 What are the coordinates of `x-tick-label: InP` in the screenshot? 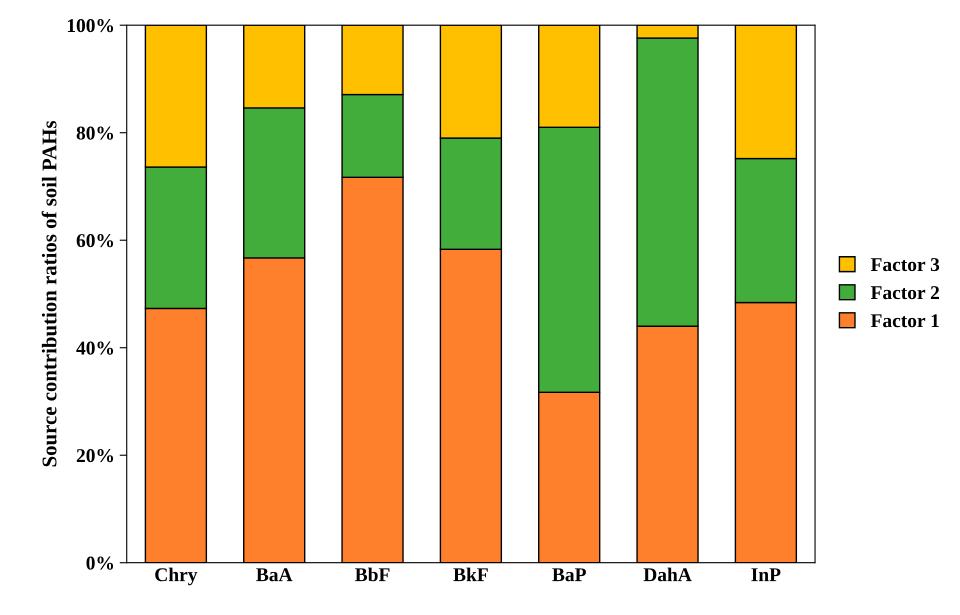 It's located at (765, 575).